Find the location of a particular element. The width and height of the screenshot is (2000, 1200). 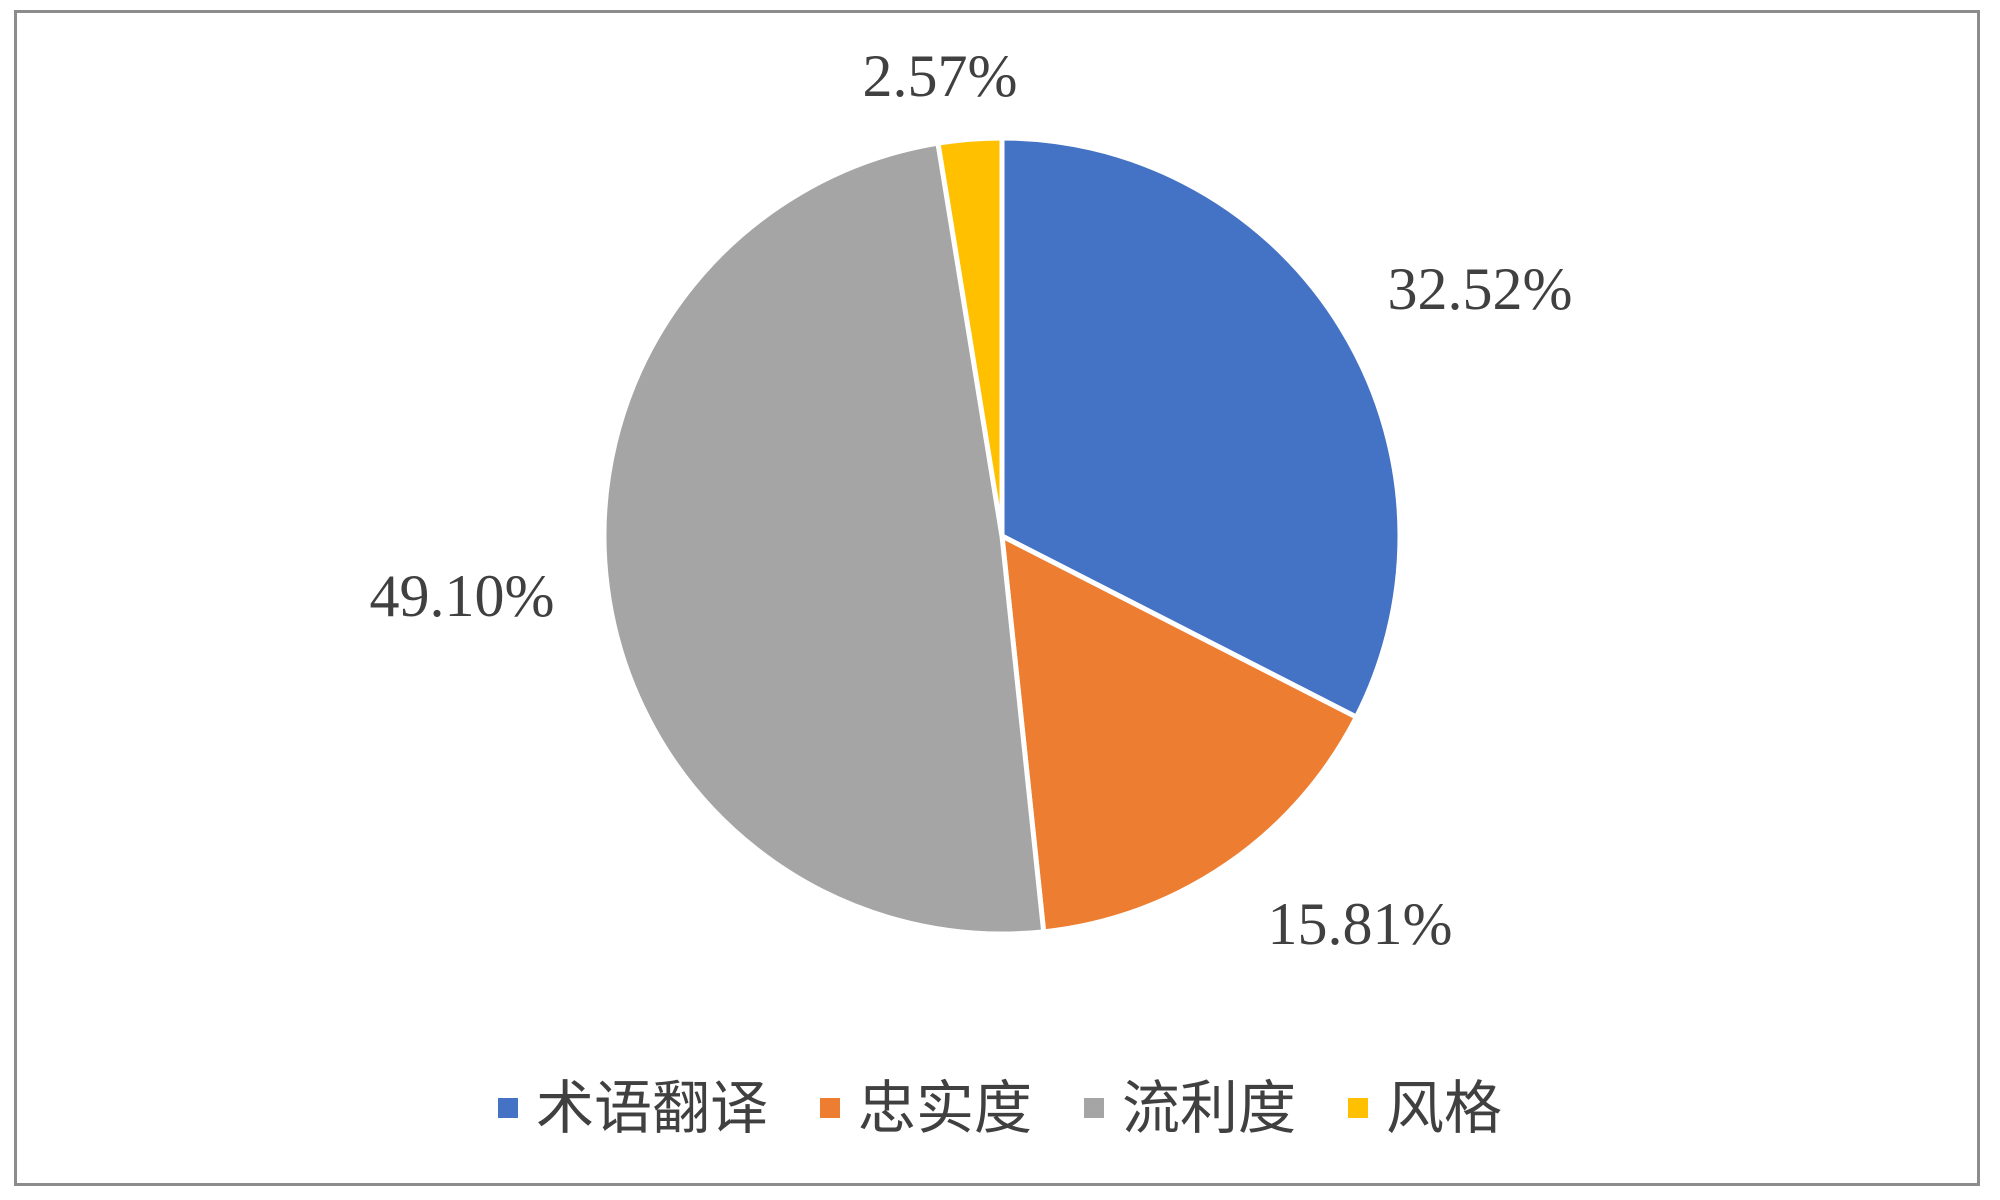

pie-slice-style is located at coordinates (970, 337).